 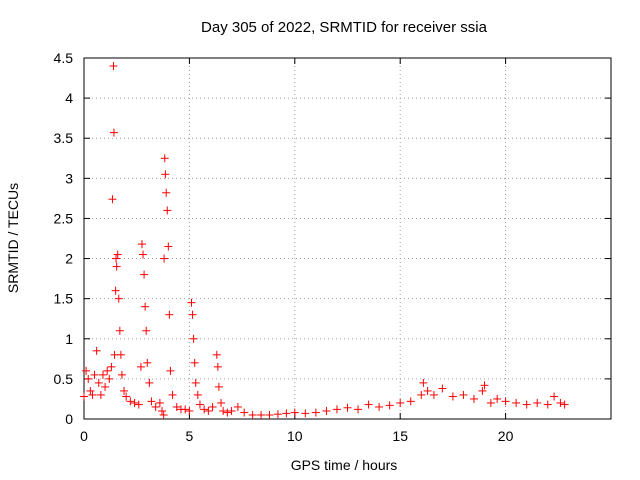 What do you see at coordinates (69, 339) in the screenshot?
I see `y-tick-label: 1` at bounding box center [69, 339].